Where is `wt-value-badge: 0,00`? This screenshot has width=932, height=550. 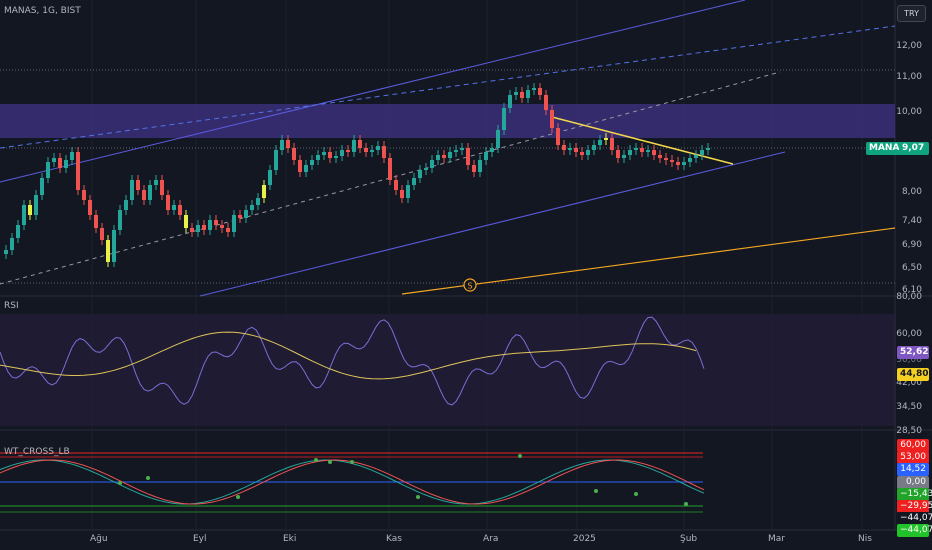 wt-value-badge: 0,00 is located at coordinates (913, 482).